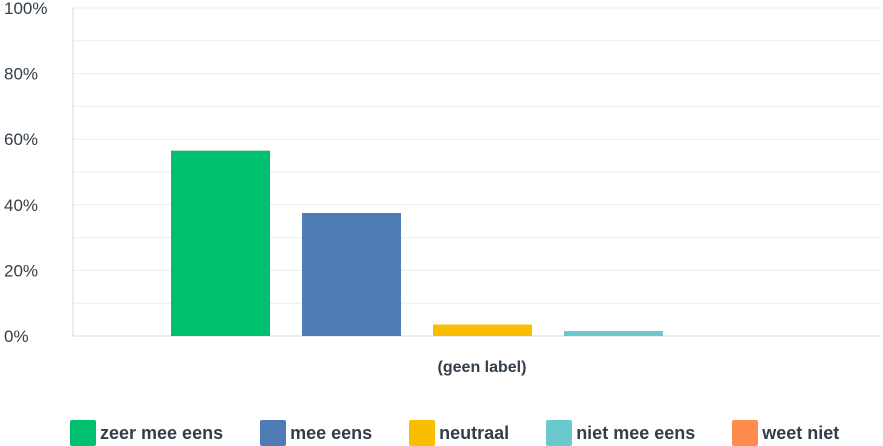 The height and width of the screenshot is (446, 883). What do you see at coordinates (801, 432) in the screenshot?
I see `legend-label: weet niet` at bounding box center [801, 432].